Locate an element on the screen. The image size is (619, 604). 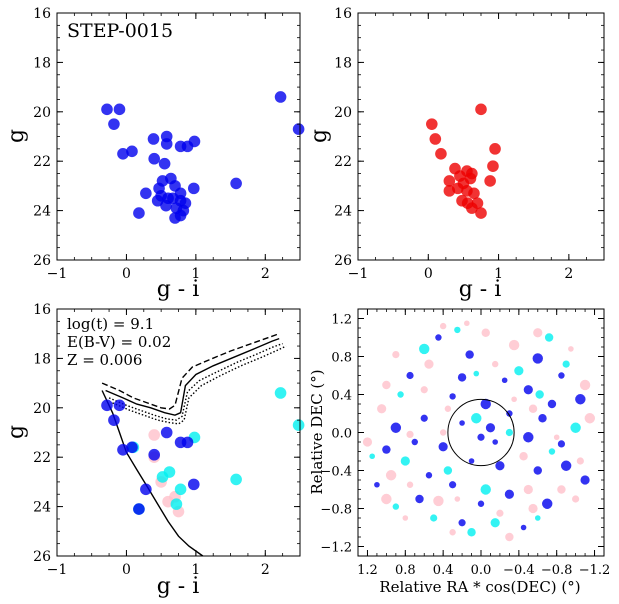
x-tick-label: 0.8 is located at coordinates (405, 570).